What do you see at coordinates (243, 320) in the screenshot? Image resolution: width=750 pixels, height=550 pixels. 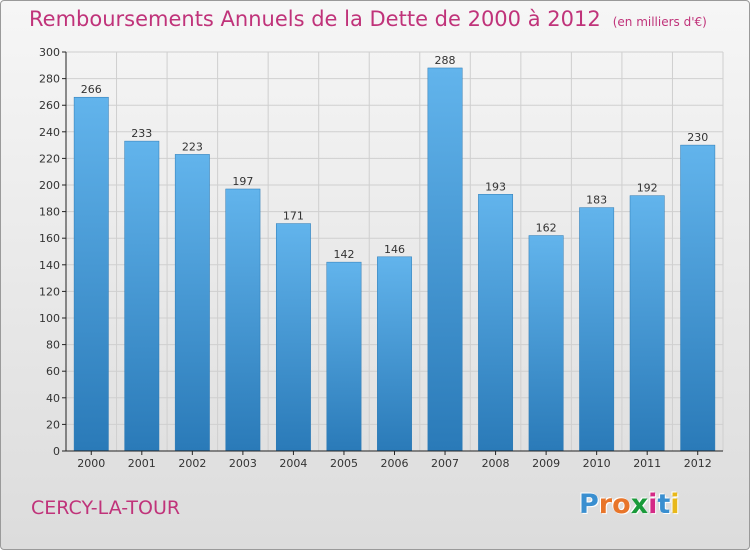 I see `bar-2003` at bounding box center [243, 320].